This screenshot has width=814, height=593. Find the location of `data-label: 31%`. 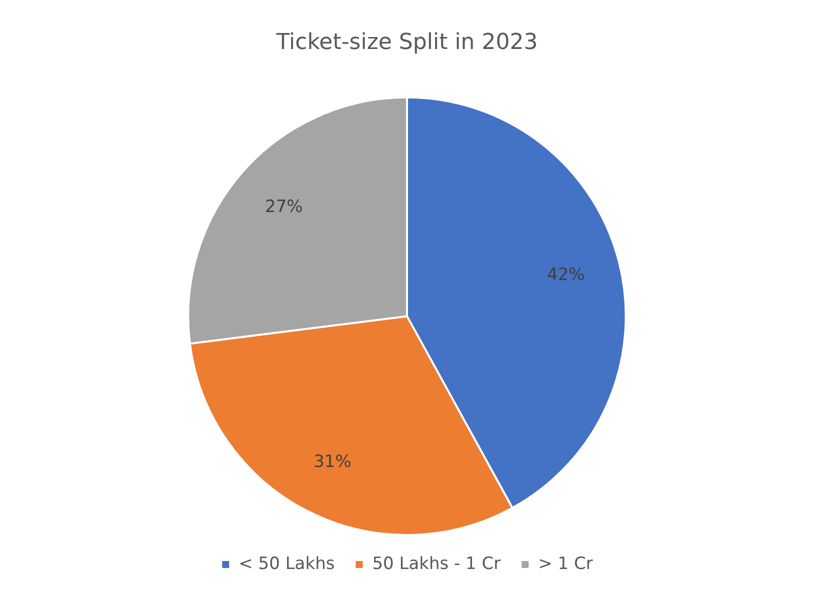

data-label: 31% is located at coordinates (333, 462).